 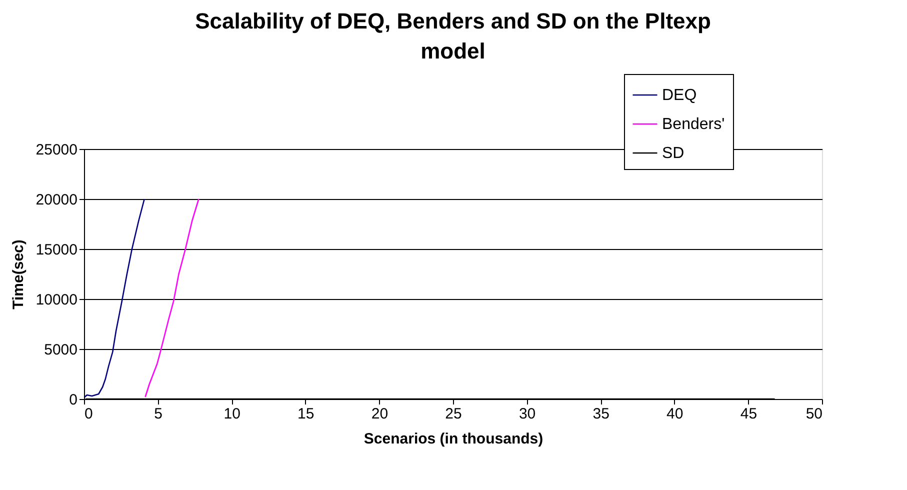 I want to click on x-tick-label: 5, so click(x=158, y=414).